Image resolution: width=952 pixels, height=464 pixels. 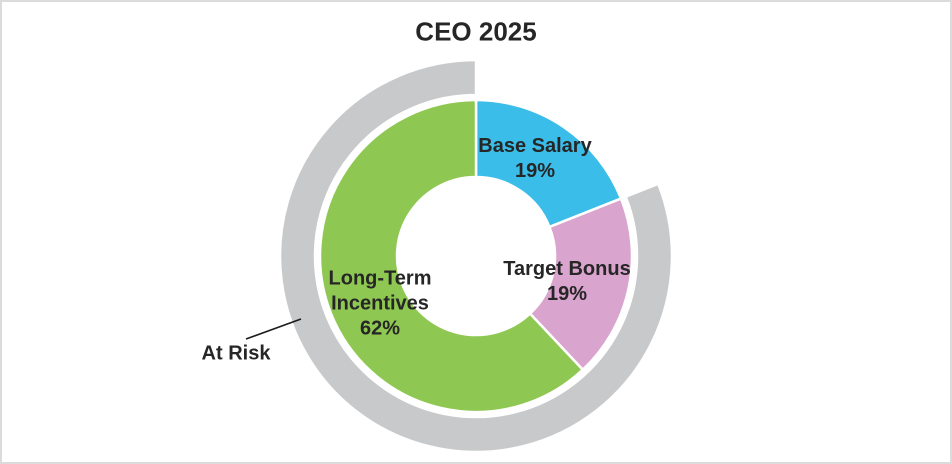 I want to click on annotation-layer, so click(x=273, y=329).